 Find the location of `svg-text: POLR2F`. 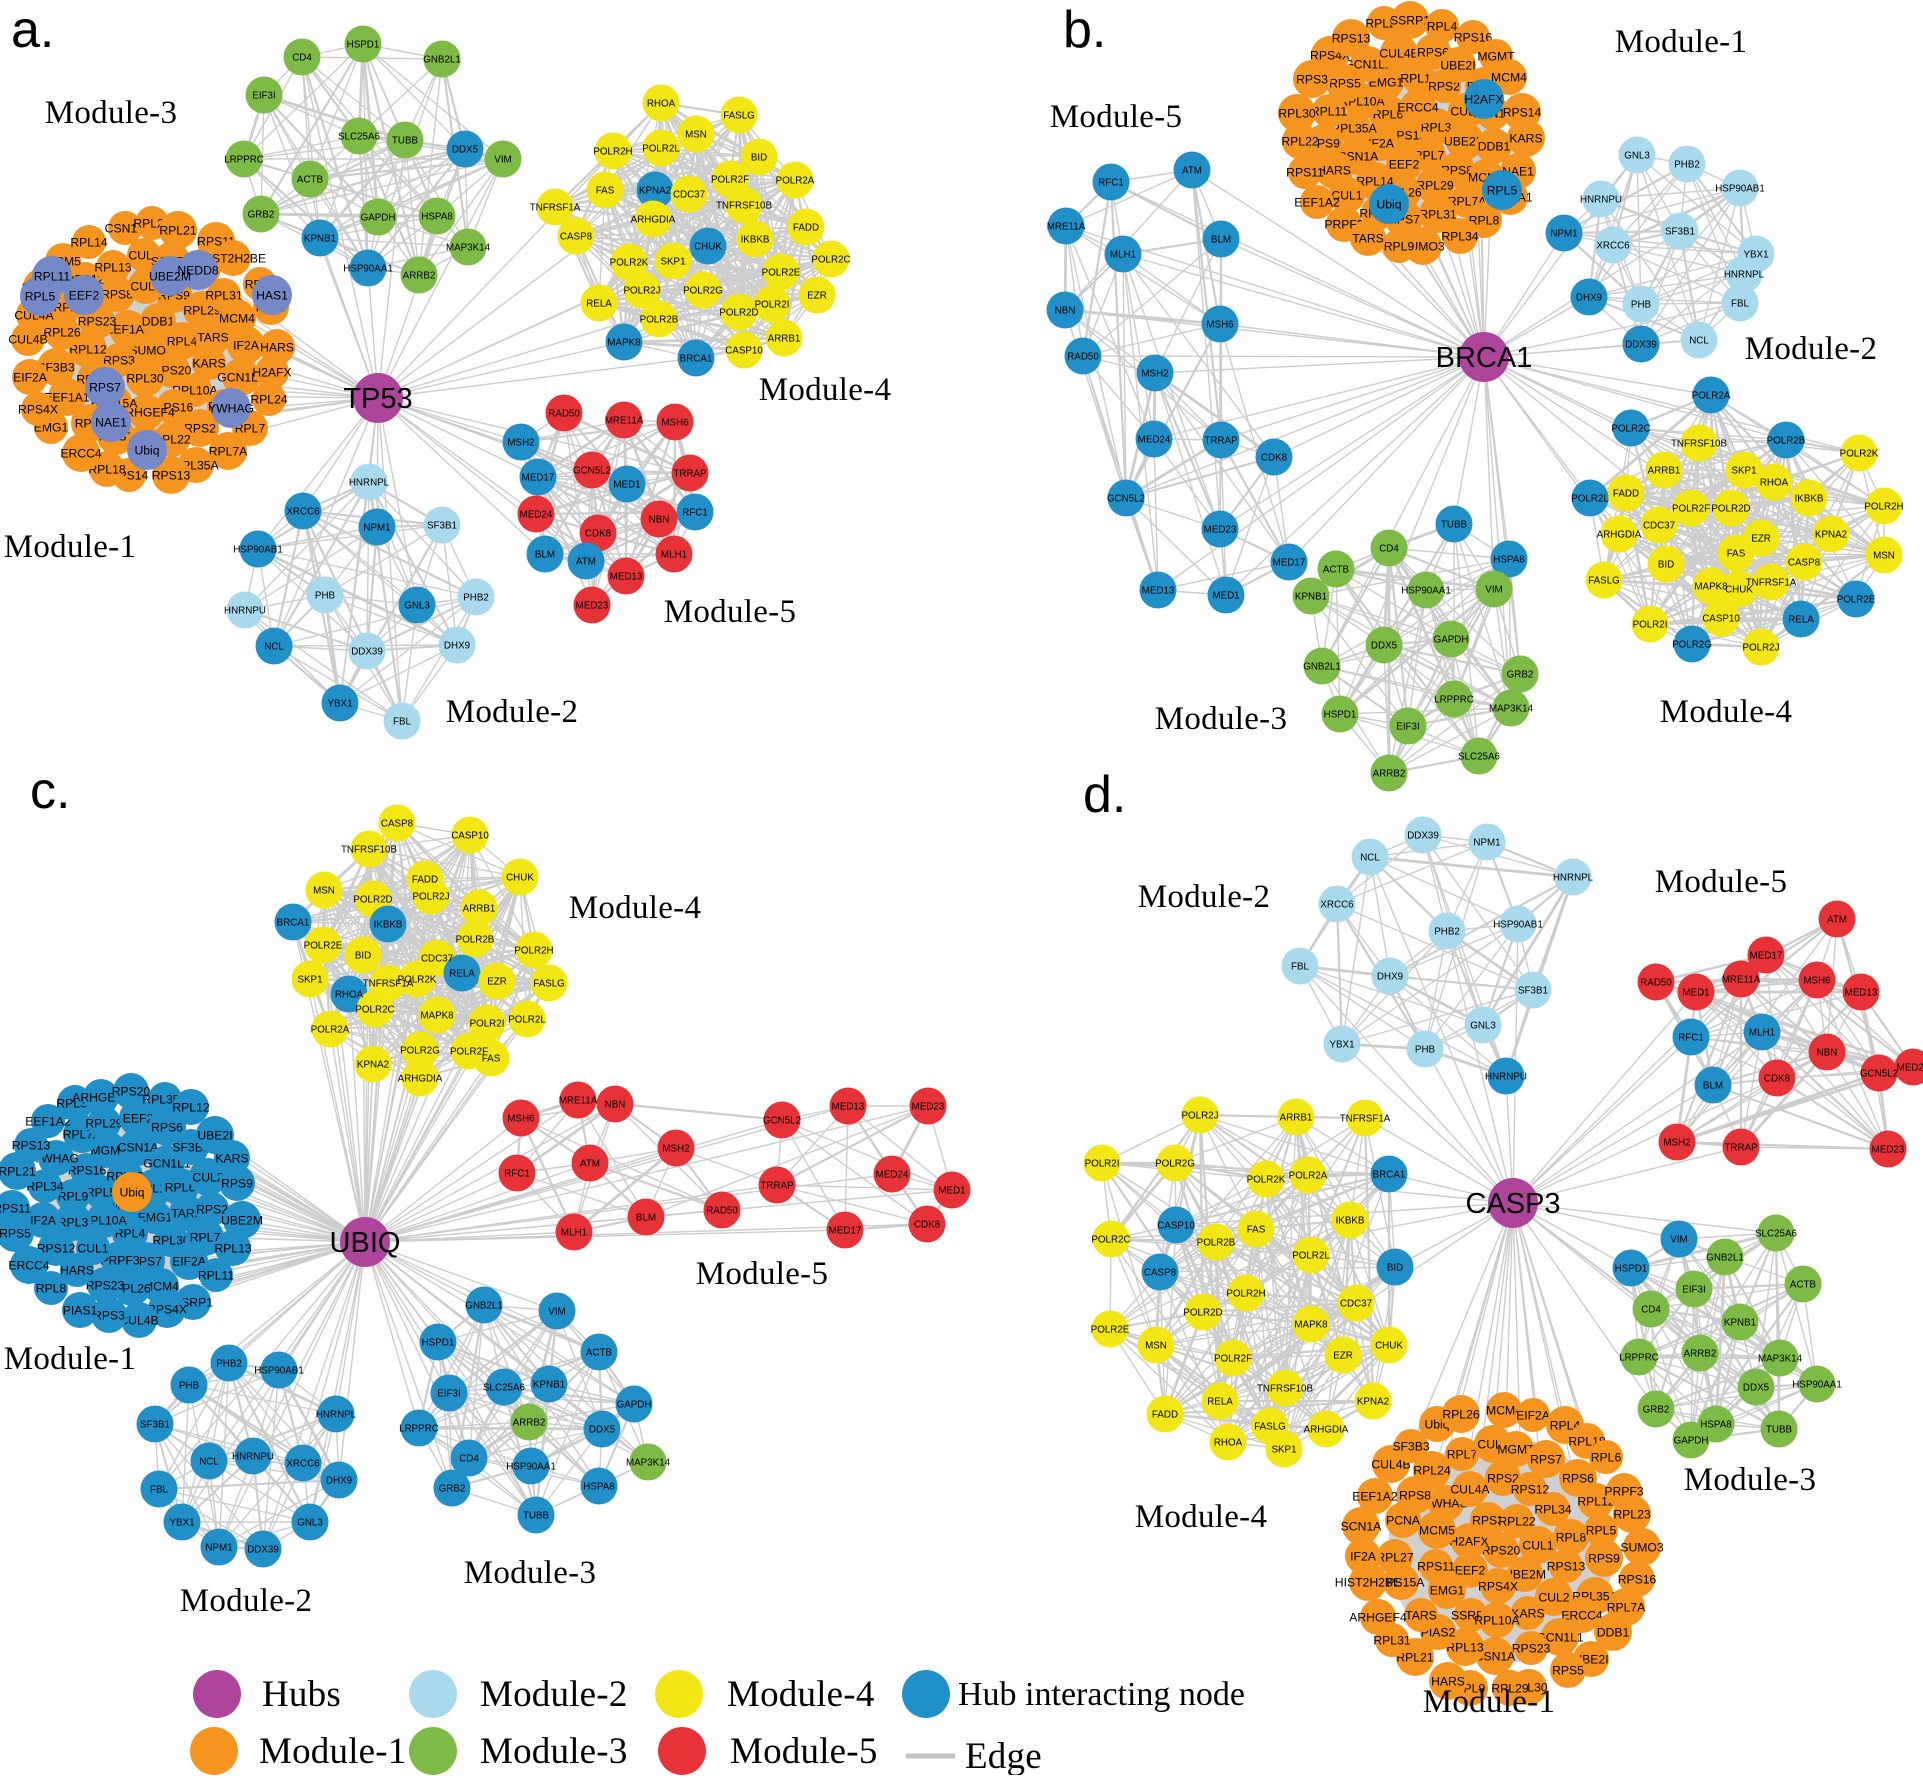

svg-text: POLR2F is located at coordinates (1691, 508).